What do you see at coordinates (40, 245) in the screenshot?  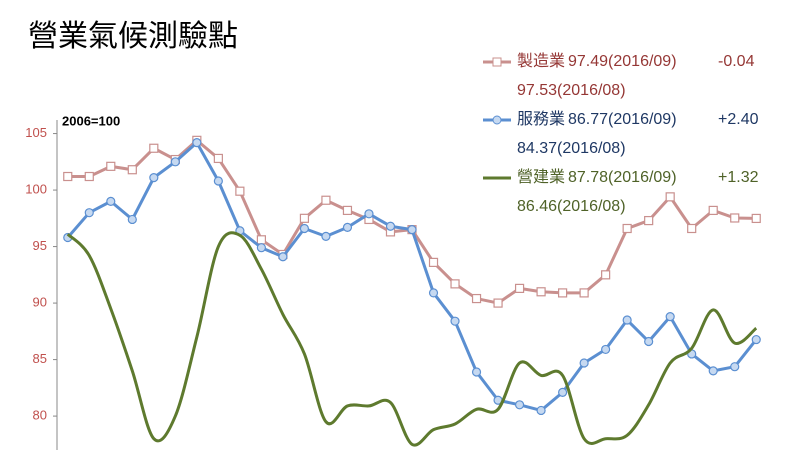 I see `y-tick-label: 95` at bounding box center [40, 245].